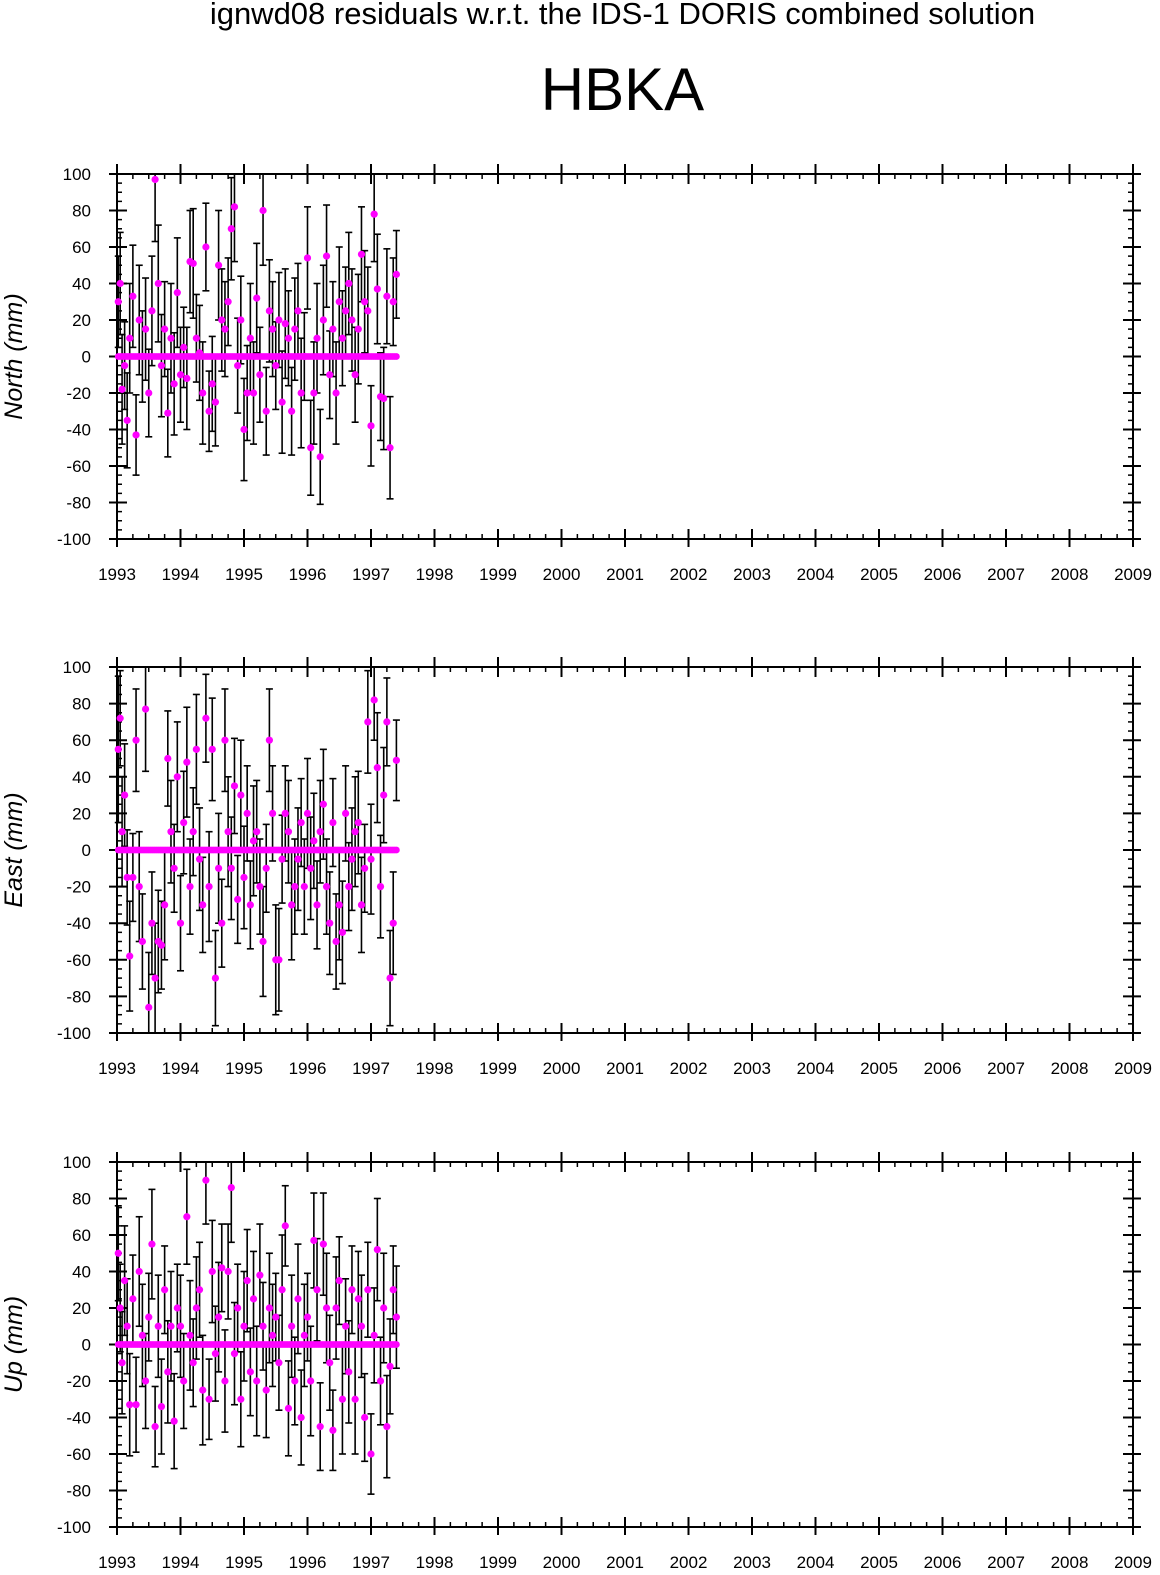 The image size is (1160, 1575). What do you see at coordinates (816, 1068) in the screenshot?
I see `east-x-tick-label: 2004` at bounding box center [816, 1068].